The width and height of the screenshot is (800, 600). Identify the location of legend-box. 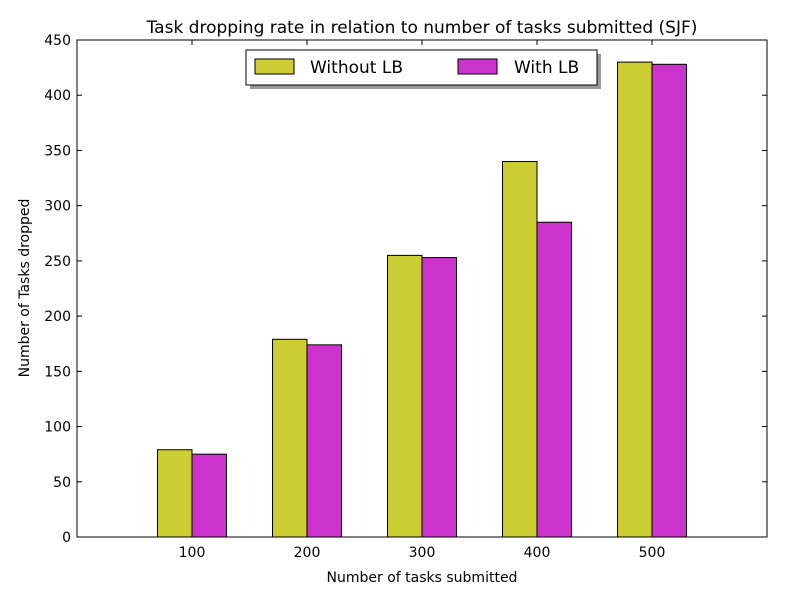
(421, 67).